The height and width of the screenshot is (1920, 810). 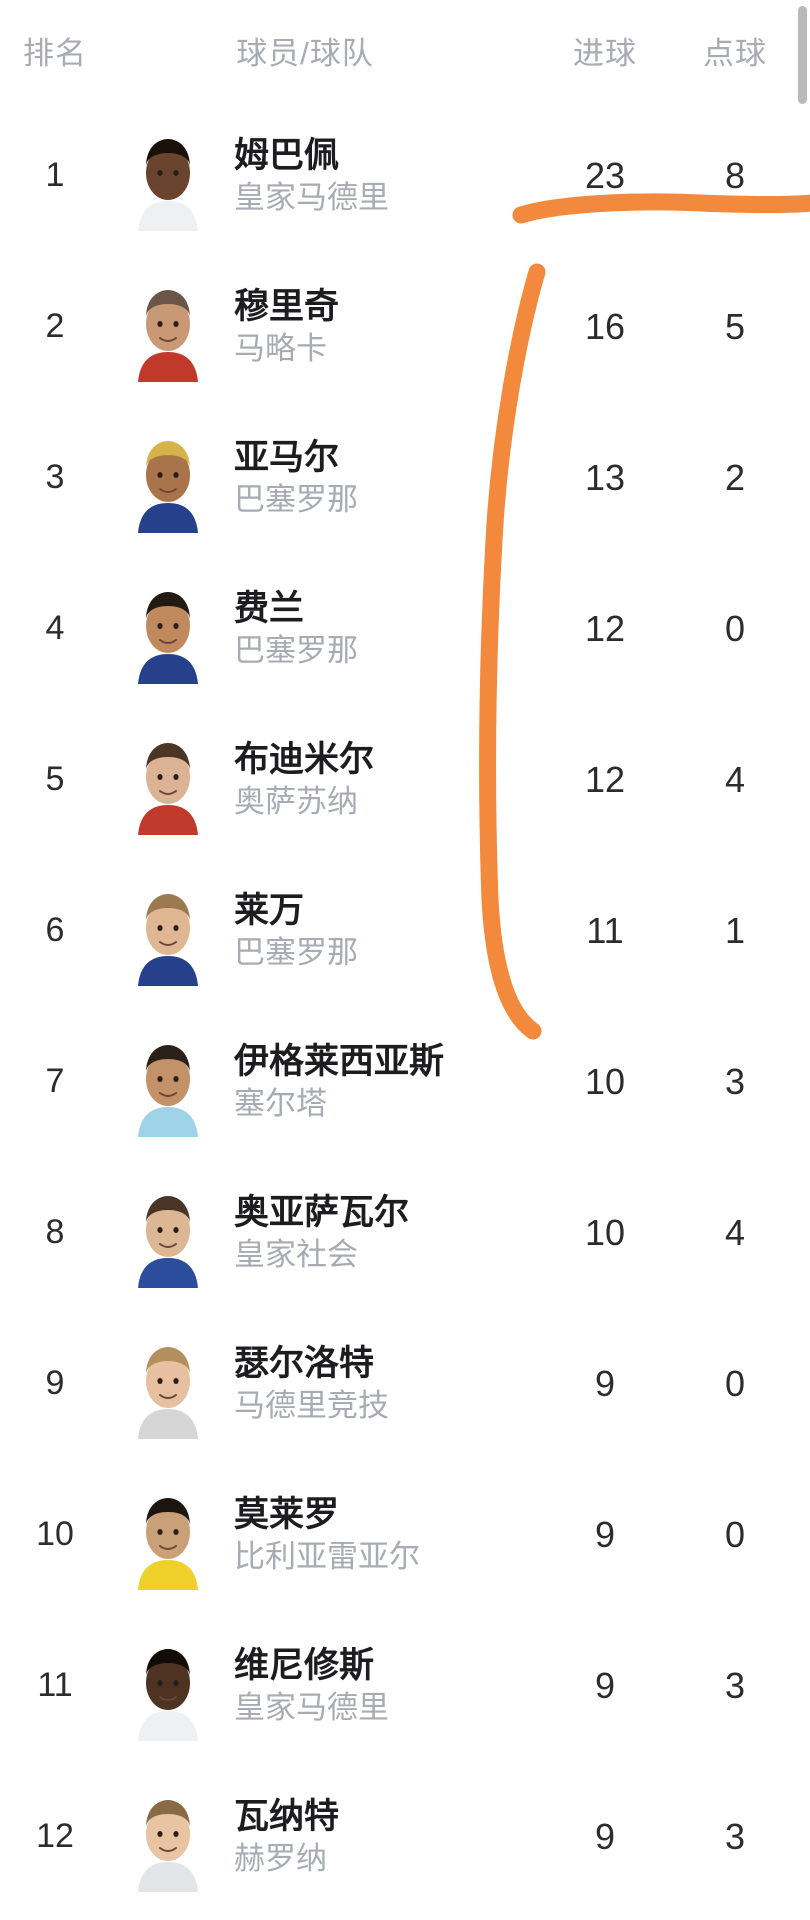 I want to click on player-names: 穆里奇 马略卡, so click(x=286, y=327).